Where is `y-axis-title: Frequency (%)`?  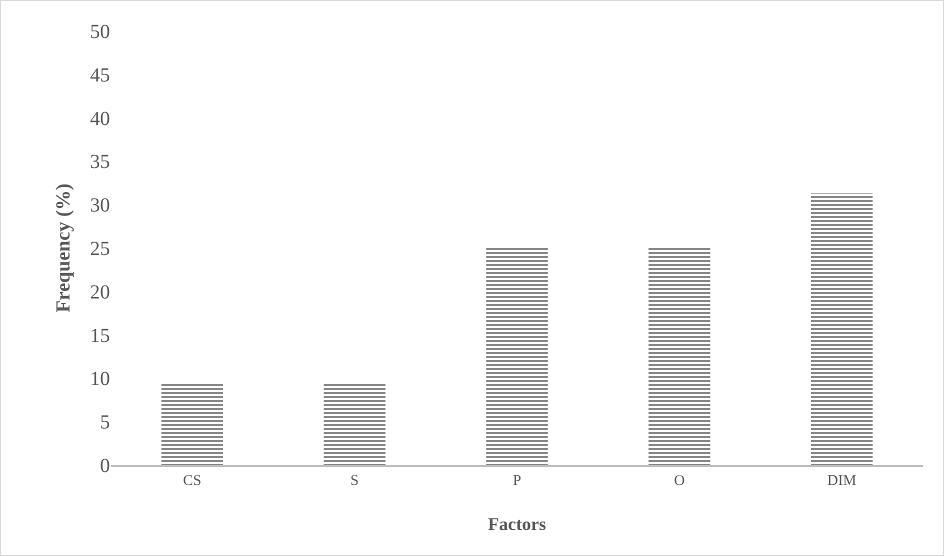
y-axis-title: Frequency (%) is located at coordinates (63, 248).